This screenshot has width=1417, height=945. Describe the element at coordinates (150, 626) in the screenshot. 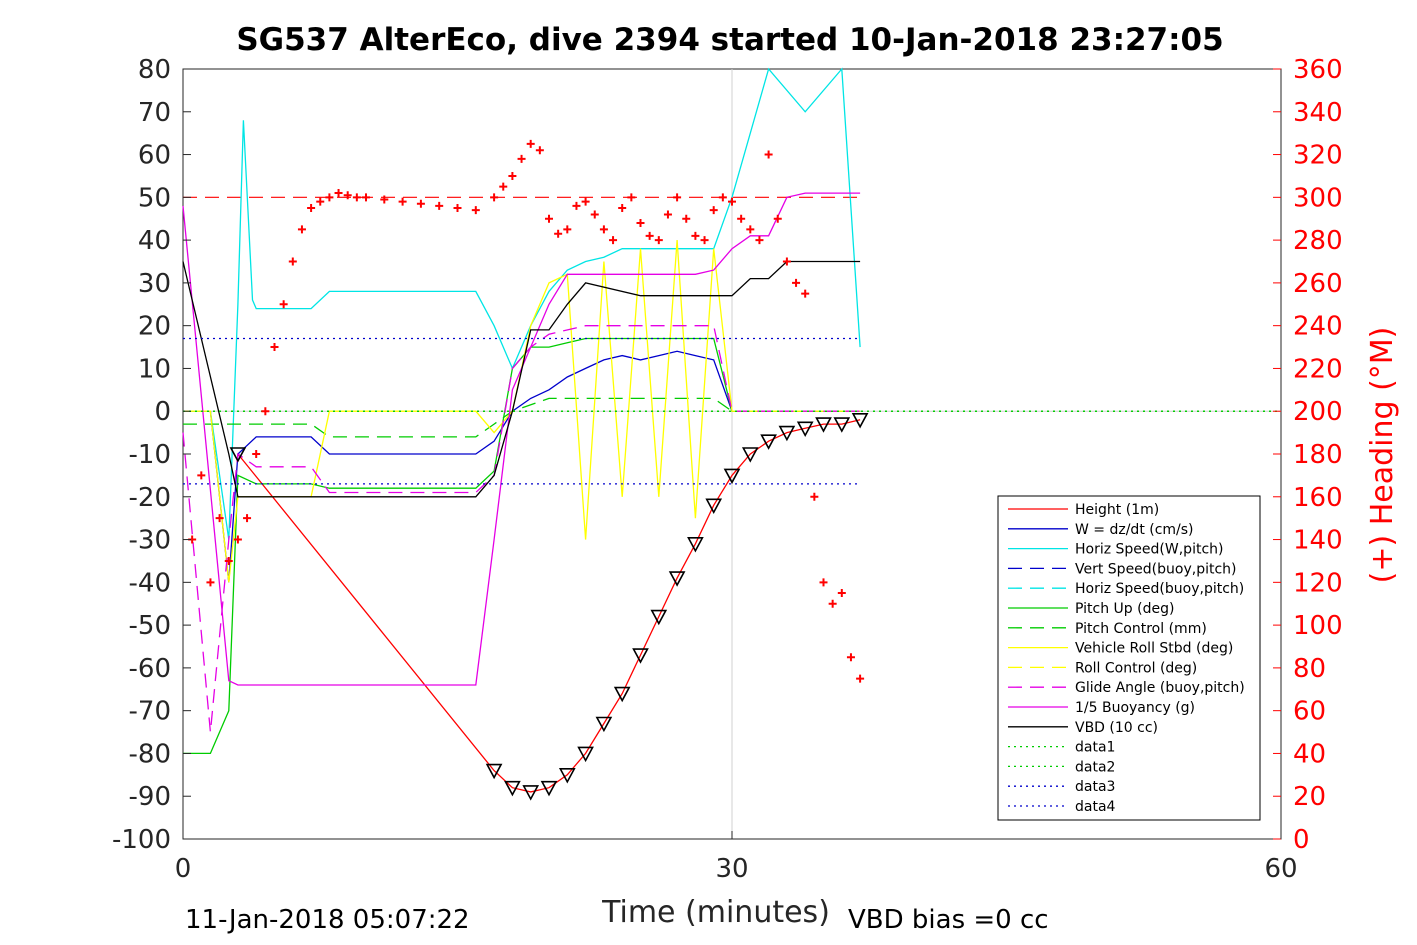

I see `left-tick-label: -50` at that location.